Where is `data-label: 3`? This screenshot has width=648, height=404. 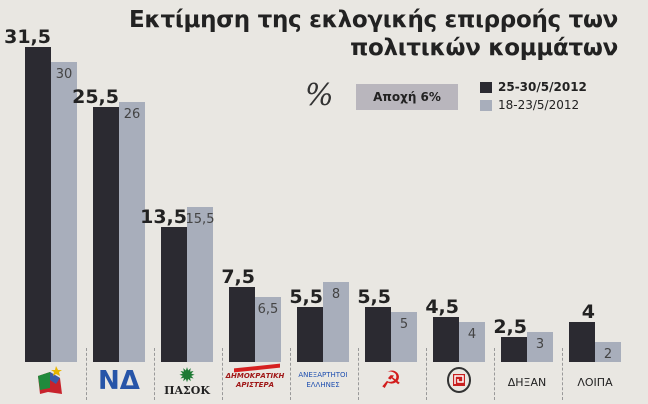
data-label: 3 is located at coordinates (540, 344).